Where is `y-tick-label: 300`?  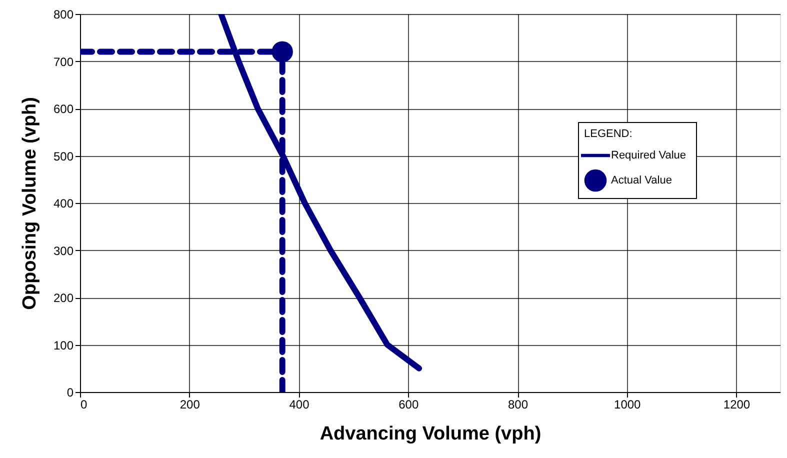 y-tick-label: 300 is located at coordinates (63, 251).